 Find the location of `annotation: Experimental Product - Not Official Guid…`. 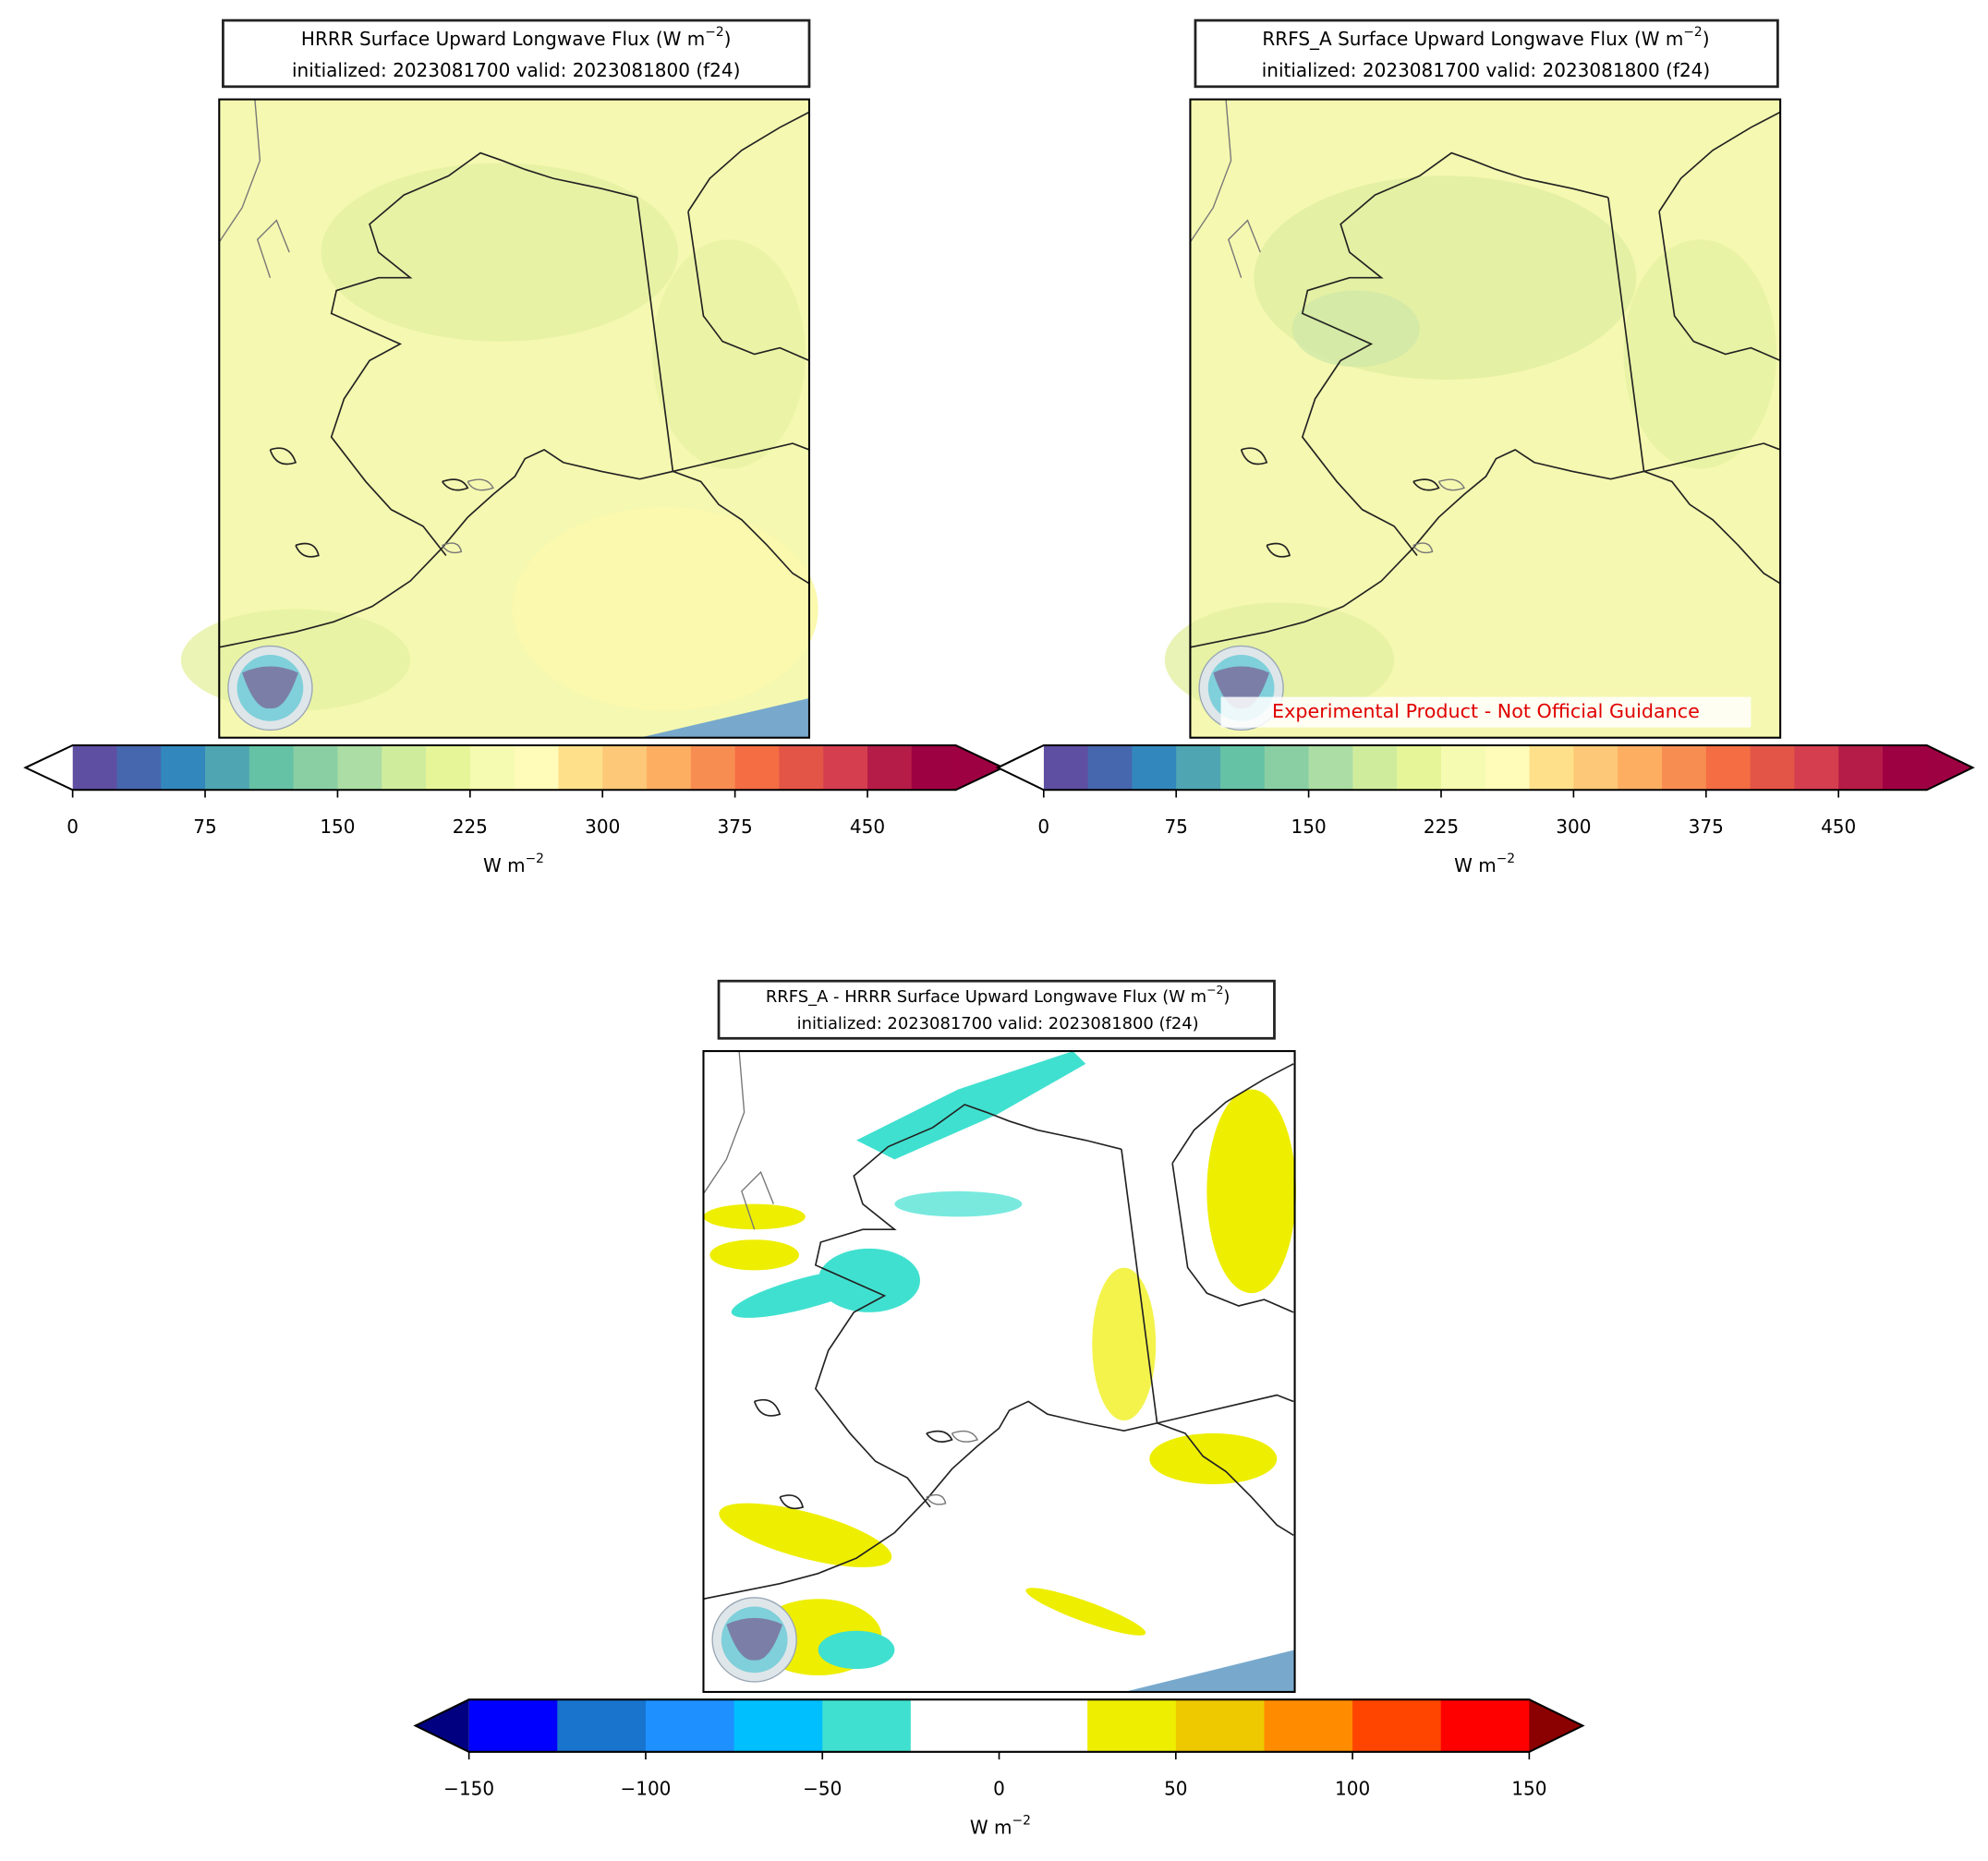

annotation: Experimental Product - Not Official Guid… is located at coordinates (1486, 711).